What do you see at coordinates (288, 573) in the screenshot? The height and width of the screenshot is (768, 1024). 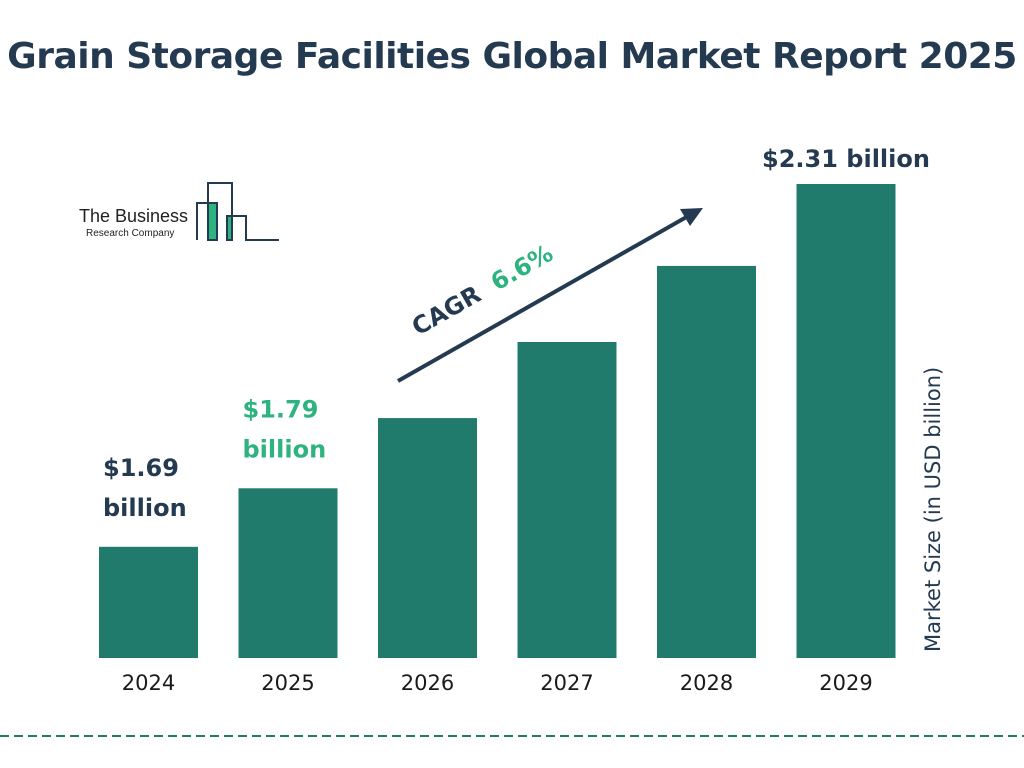 I see `bar-2025` at bounding box center [288, 573].